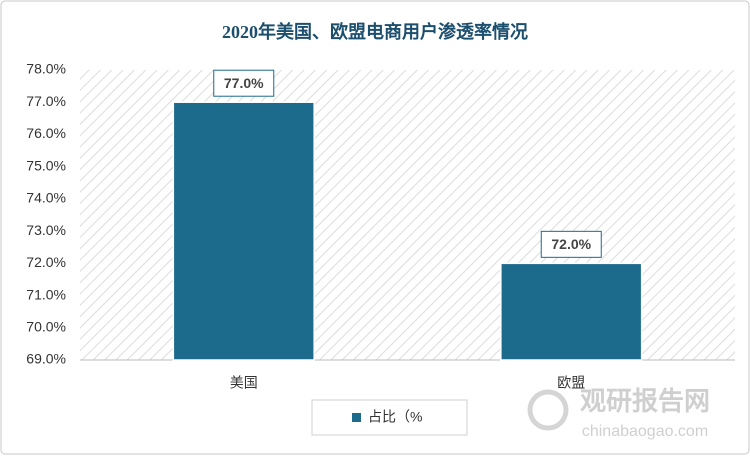 The image size is (750, 460). I want to click on y-tick-label: 70.0%, so click(46, 326).